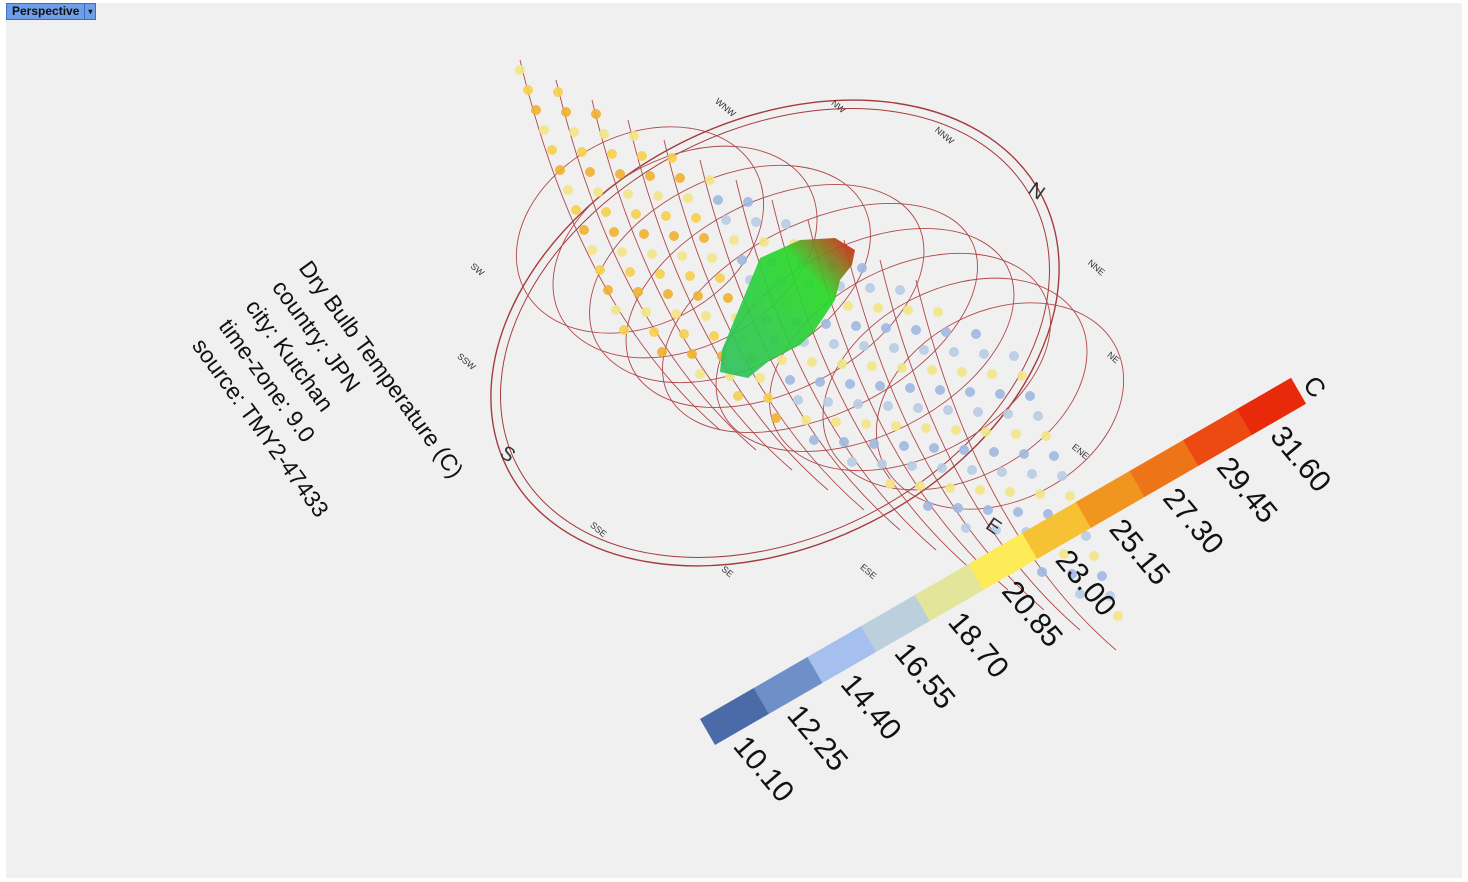 The width and height of the screenshot is (1468, 882). What do you see at coordinates (979, 645) in the screenshot?
I see `legend-label: 18.70` at bounding box center [979, 645].